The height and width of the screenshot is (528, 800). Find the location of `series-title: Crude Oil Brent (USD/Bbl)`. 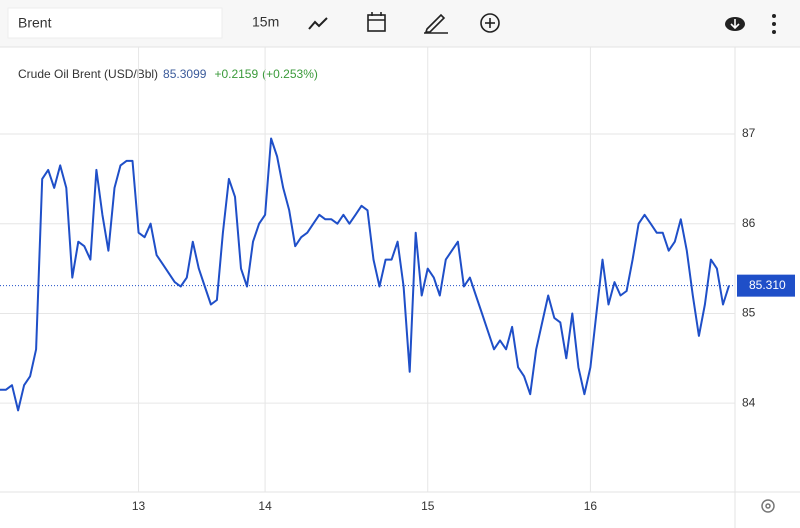

series-title: Crude Oil Brent (USD/Bbl) is located at coordinates (88, 74).